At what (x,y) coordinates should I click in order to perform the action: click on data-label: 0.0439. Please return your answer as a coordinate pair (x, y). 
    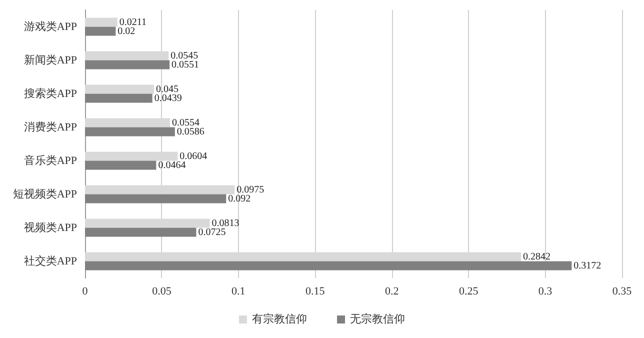
    Looking at the image, I should click on (168, 98).